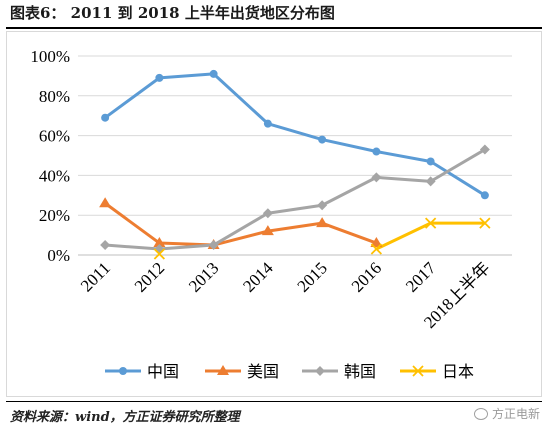  I want to click on source-note: 资料来源：wind，方正证券研究所整理, so click(125, 417).